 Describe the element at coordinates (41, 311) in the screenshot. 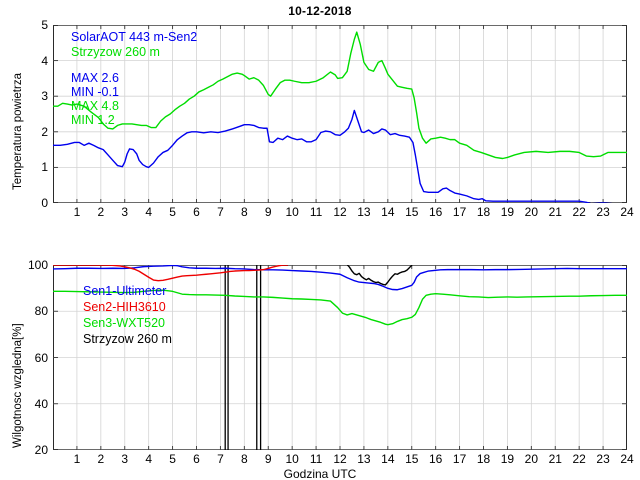

I see `y-tick-label: 80` at that location.